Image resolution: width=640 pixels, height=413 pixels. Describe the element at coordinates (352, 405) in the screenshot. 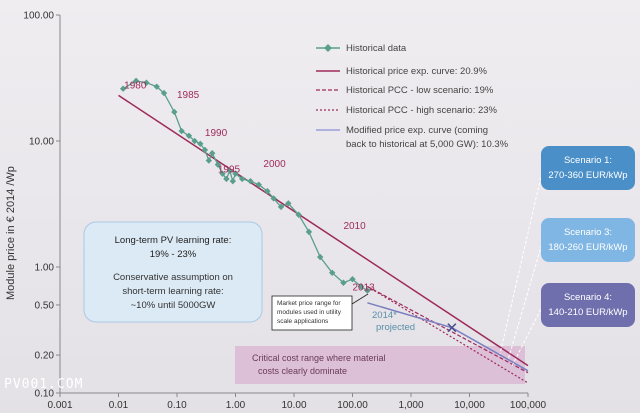

I see `x-tick-label: 100.00` at that location.